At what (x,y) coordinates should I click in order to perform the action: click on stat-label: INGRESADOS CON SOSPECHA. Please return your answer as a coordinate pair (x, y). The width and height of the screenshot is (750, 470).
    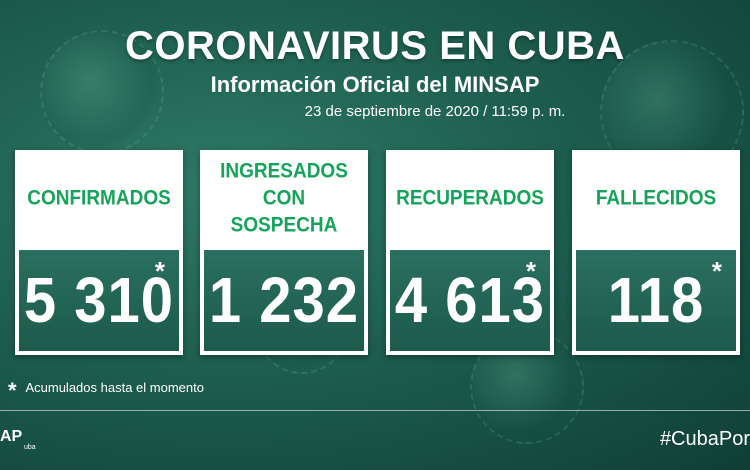
    Looking at the image, I should click on (284, 198).